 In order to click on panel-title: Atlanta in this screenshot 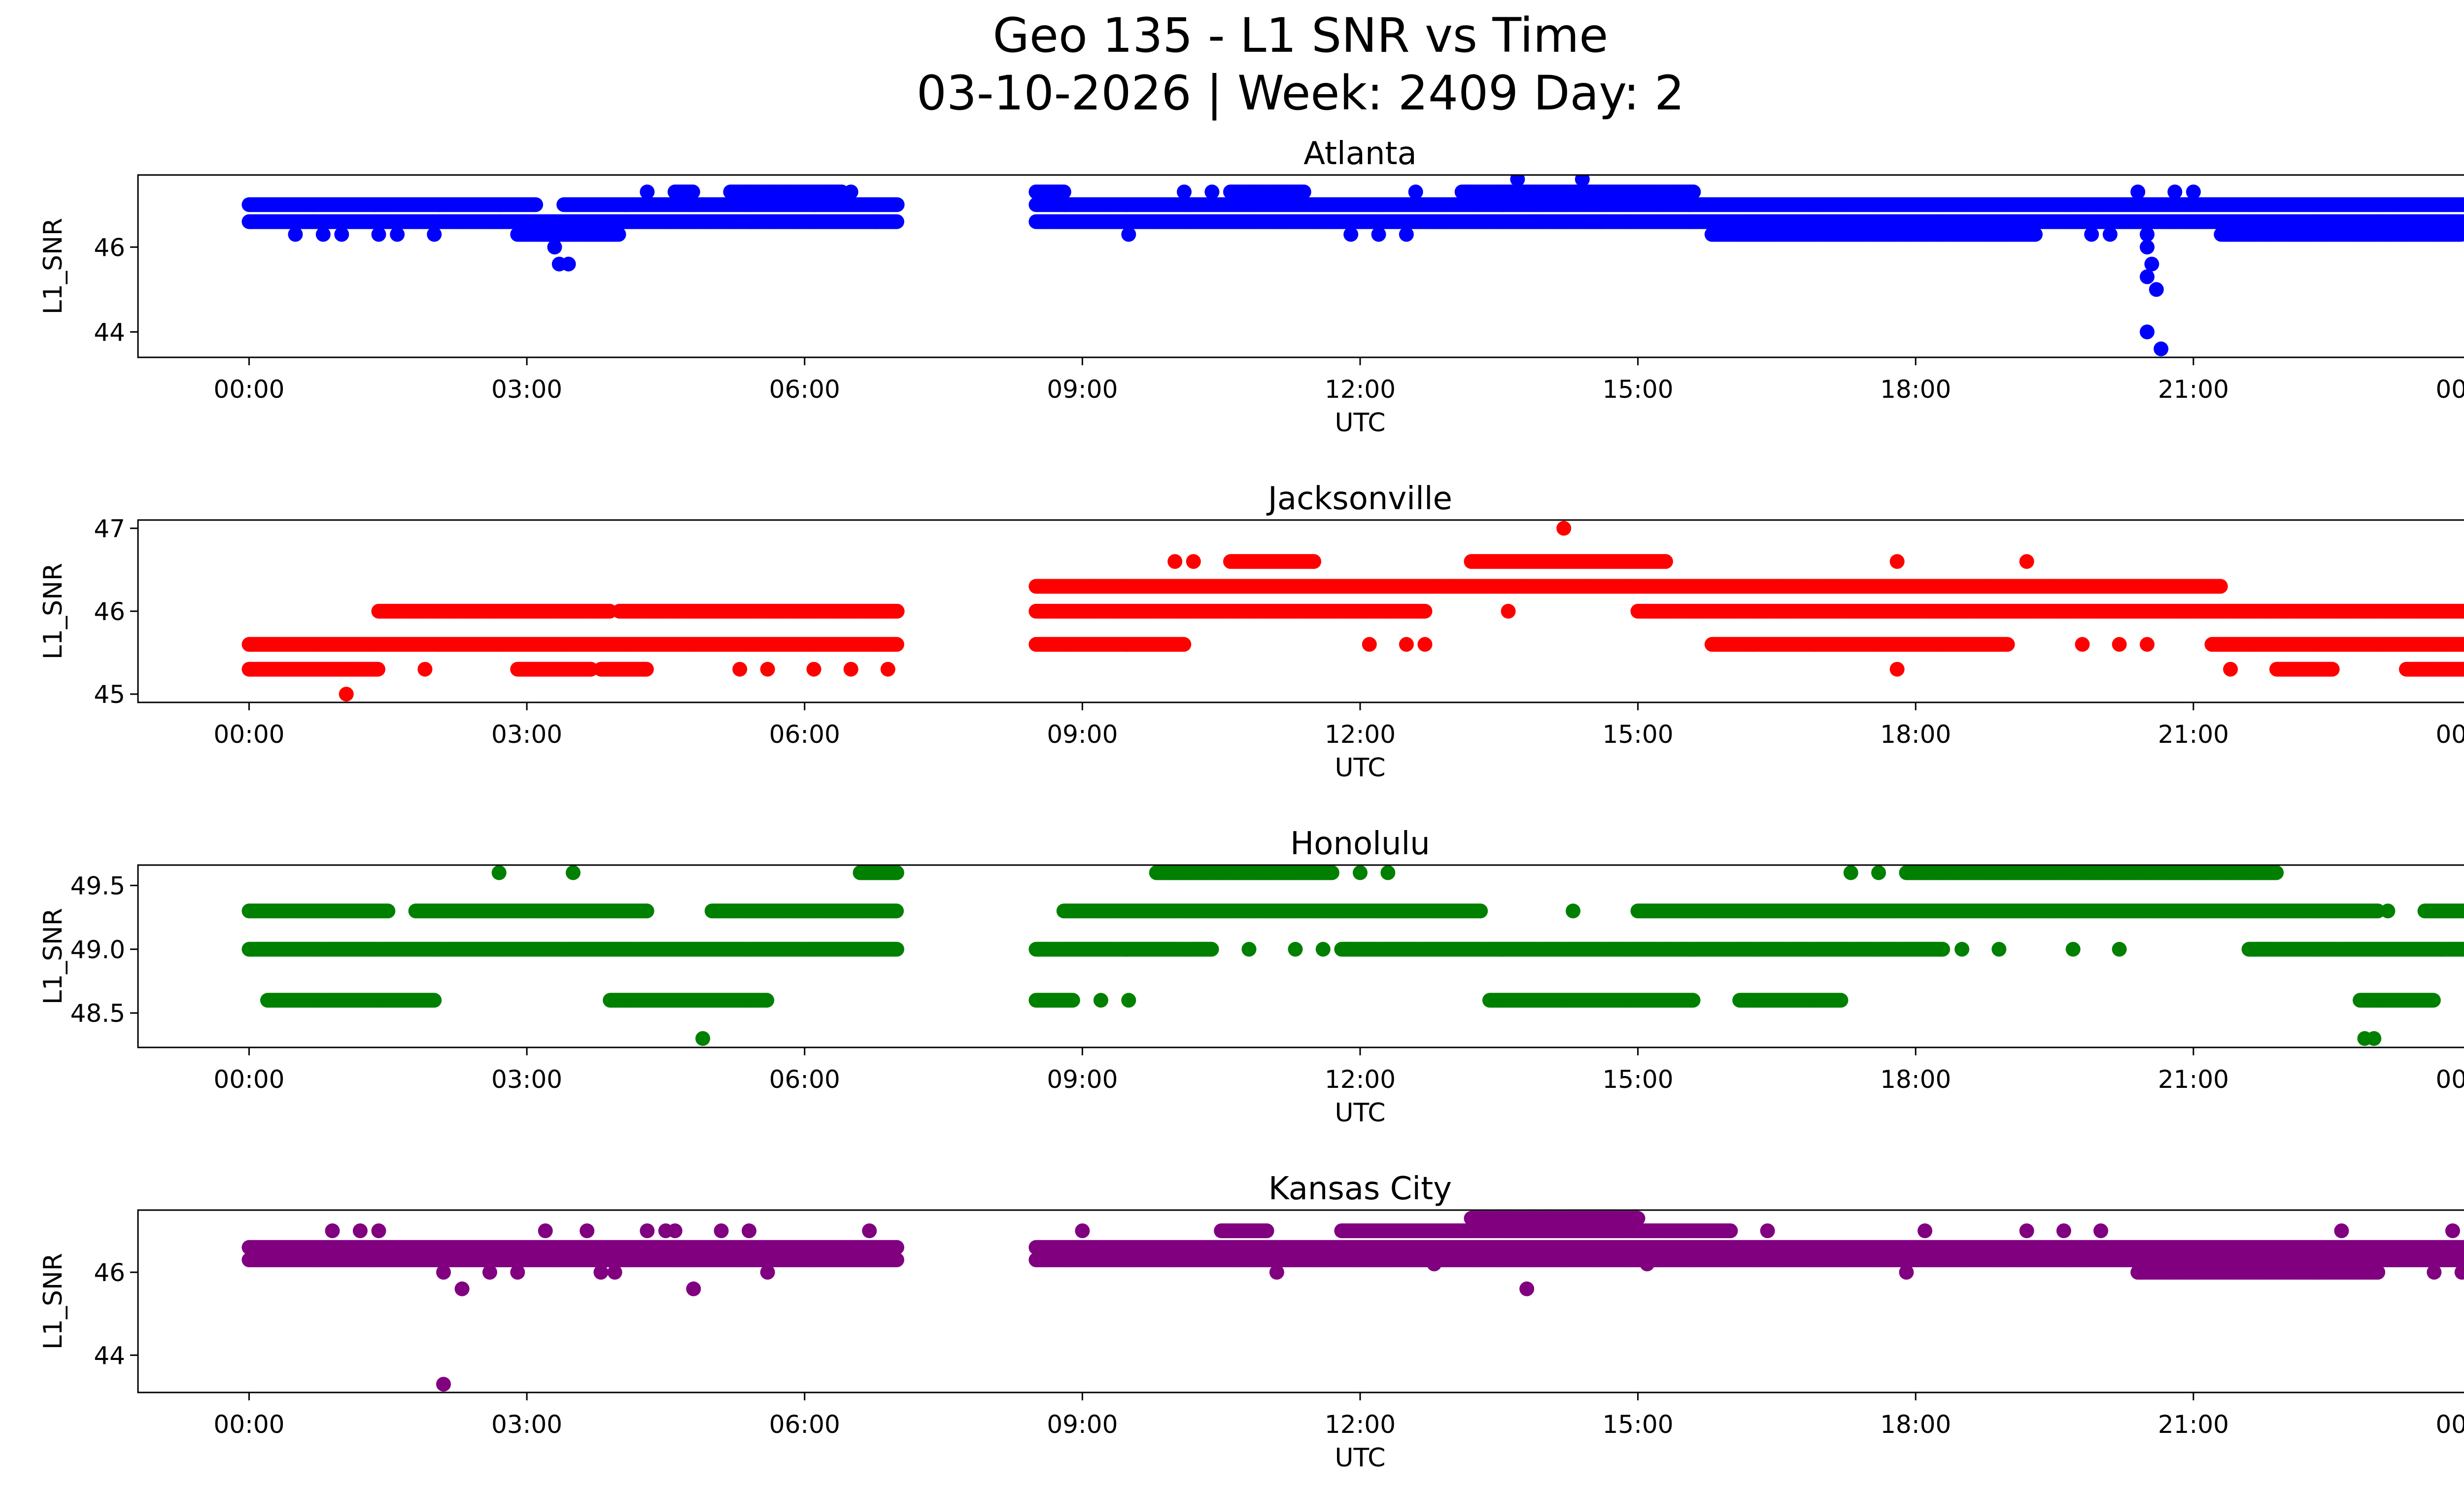, I will do `click(1360, 154)`.